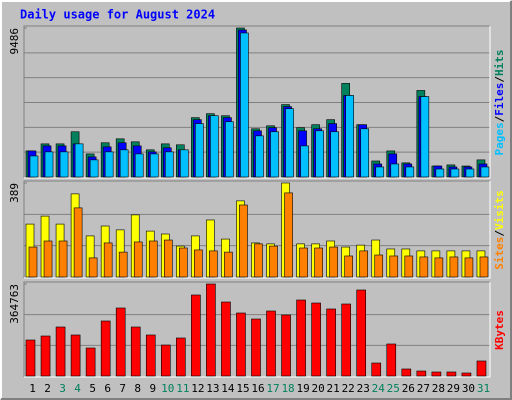  I want to click on x-tick-label: 28, so click(438, 388).